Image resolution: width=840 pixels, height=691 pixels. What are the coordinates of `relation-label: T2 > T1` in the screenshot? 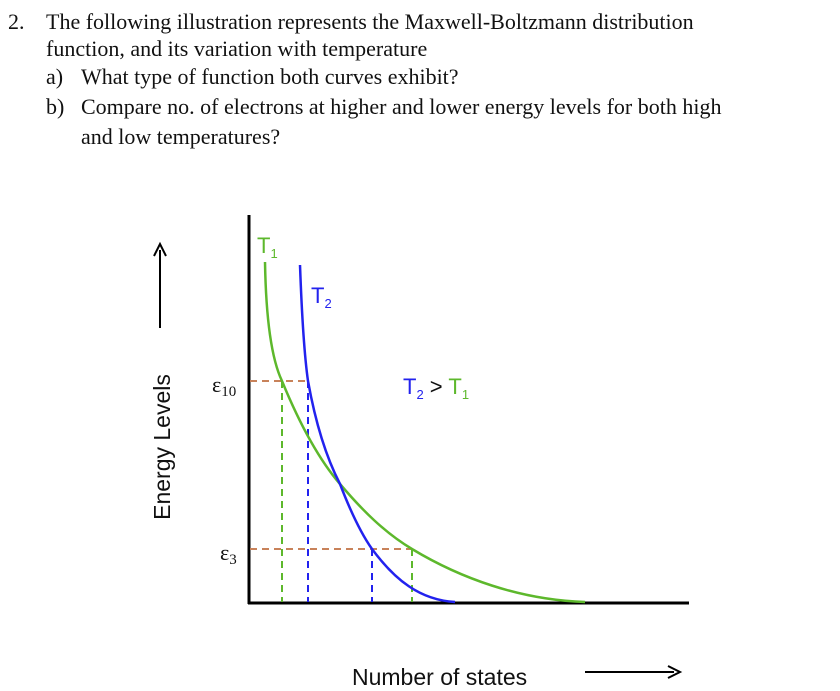 It's located at (436, 388).